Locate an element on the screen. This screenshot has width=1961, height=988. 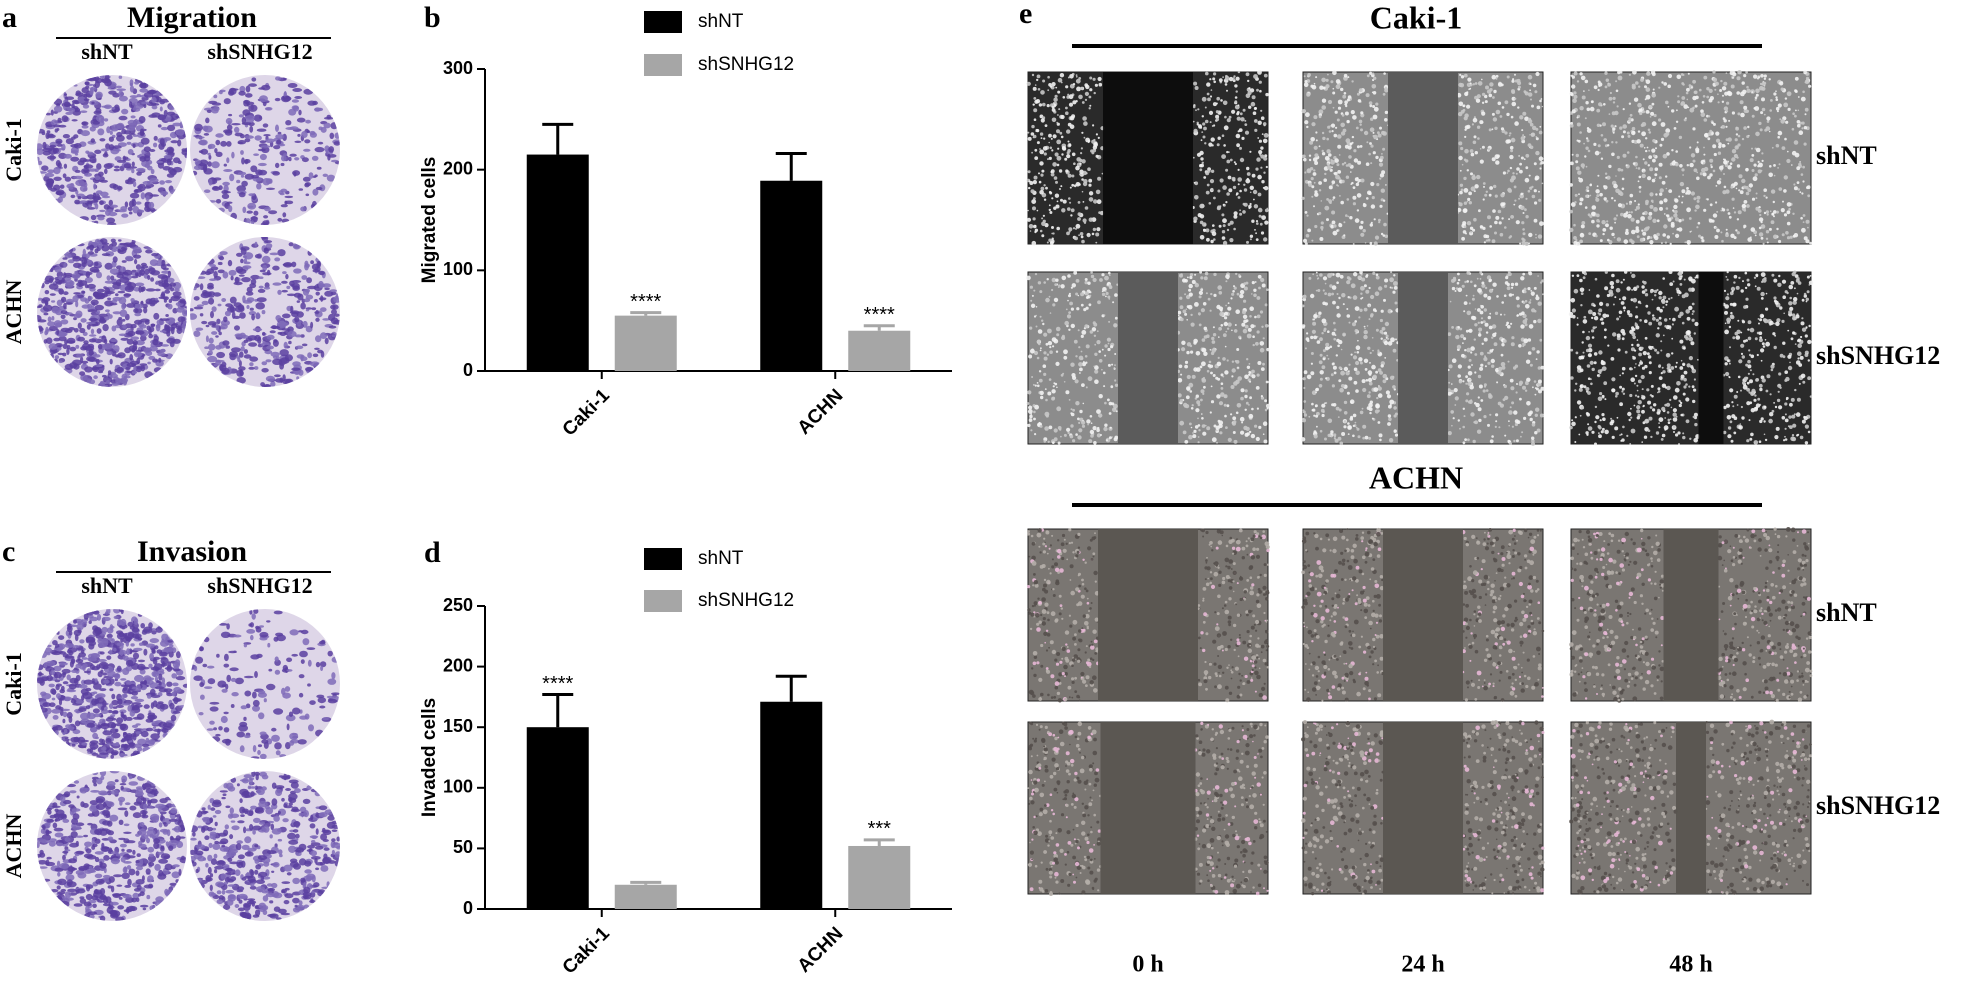
scratch-image is located at coordinates (1422, 158).